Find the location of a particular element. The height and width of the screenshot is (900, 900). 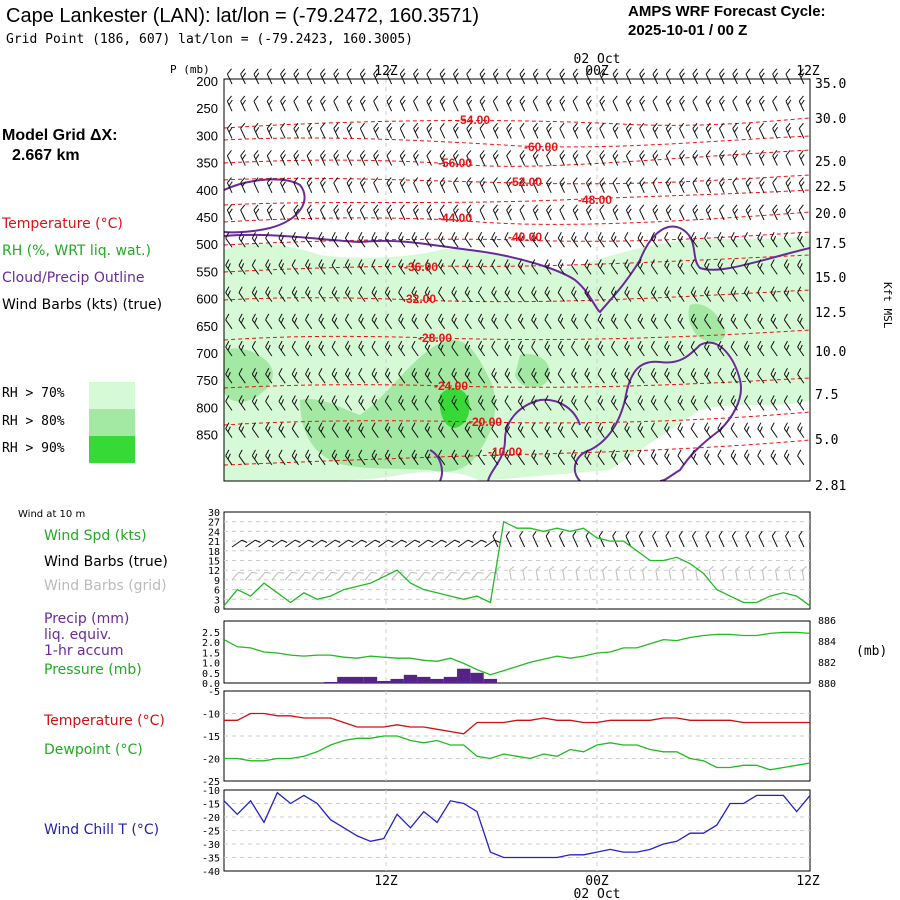

wind-speed-label: Wind Spd (kts) is located at coordinates (95, 536).